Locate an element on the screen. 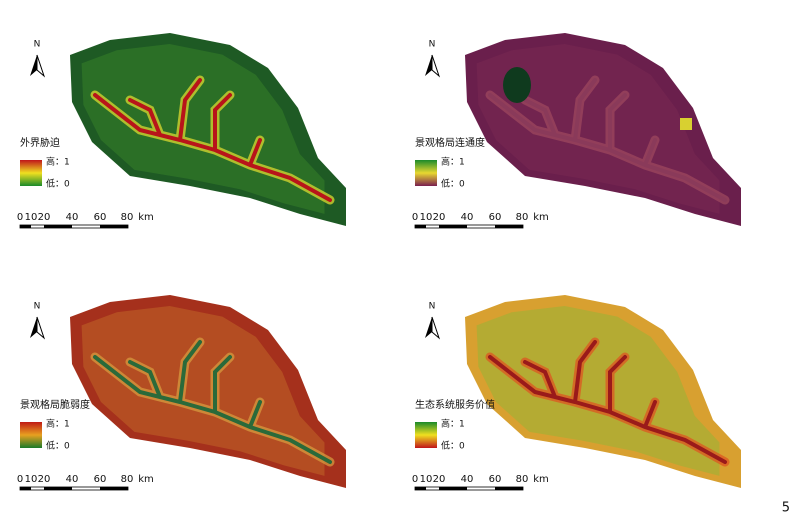 This screenshot has height=532, width=799. legend-title: 景观格局脆弱度 is located at coordinates (55, 404).